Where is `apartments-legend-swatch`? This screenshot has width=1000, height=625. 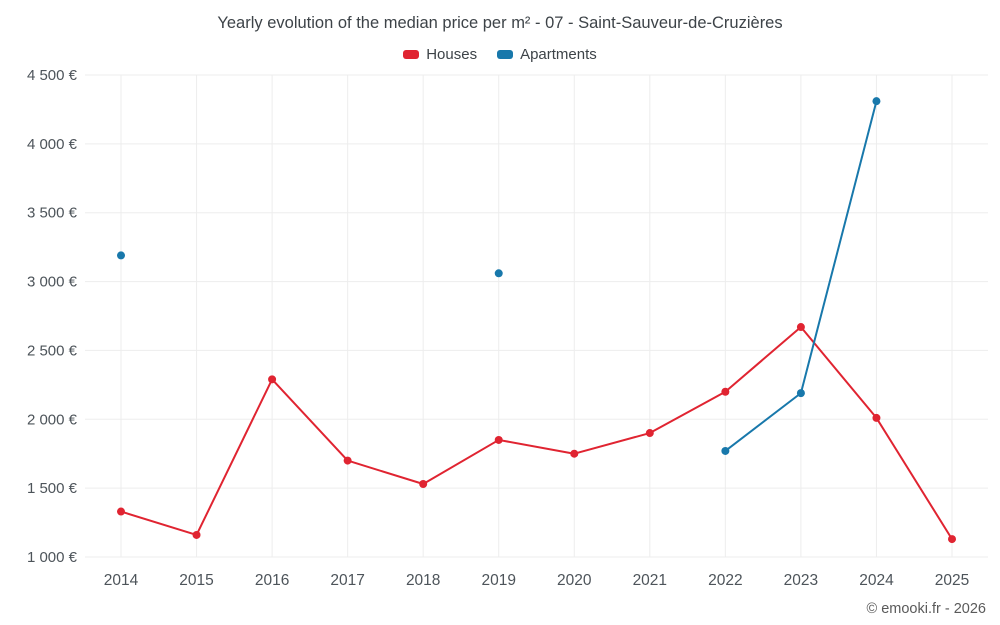 apartments-legend-swatch is located at coordinates (505, 54).